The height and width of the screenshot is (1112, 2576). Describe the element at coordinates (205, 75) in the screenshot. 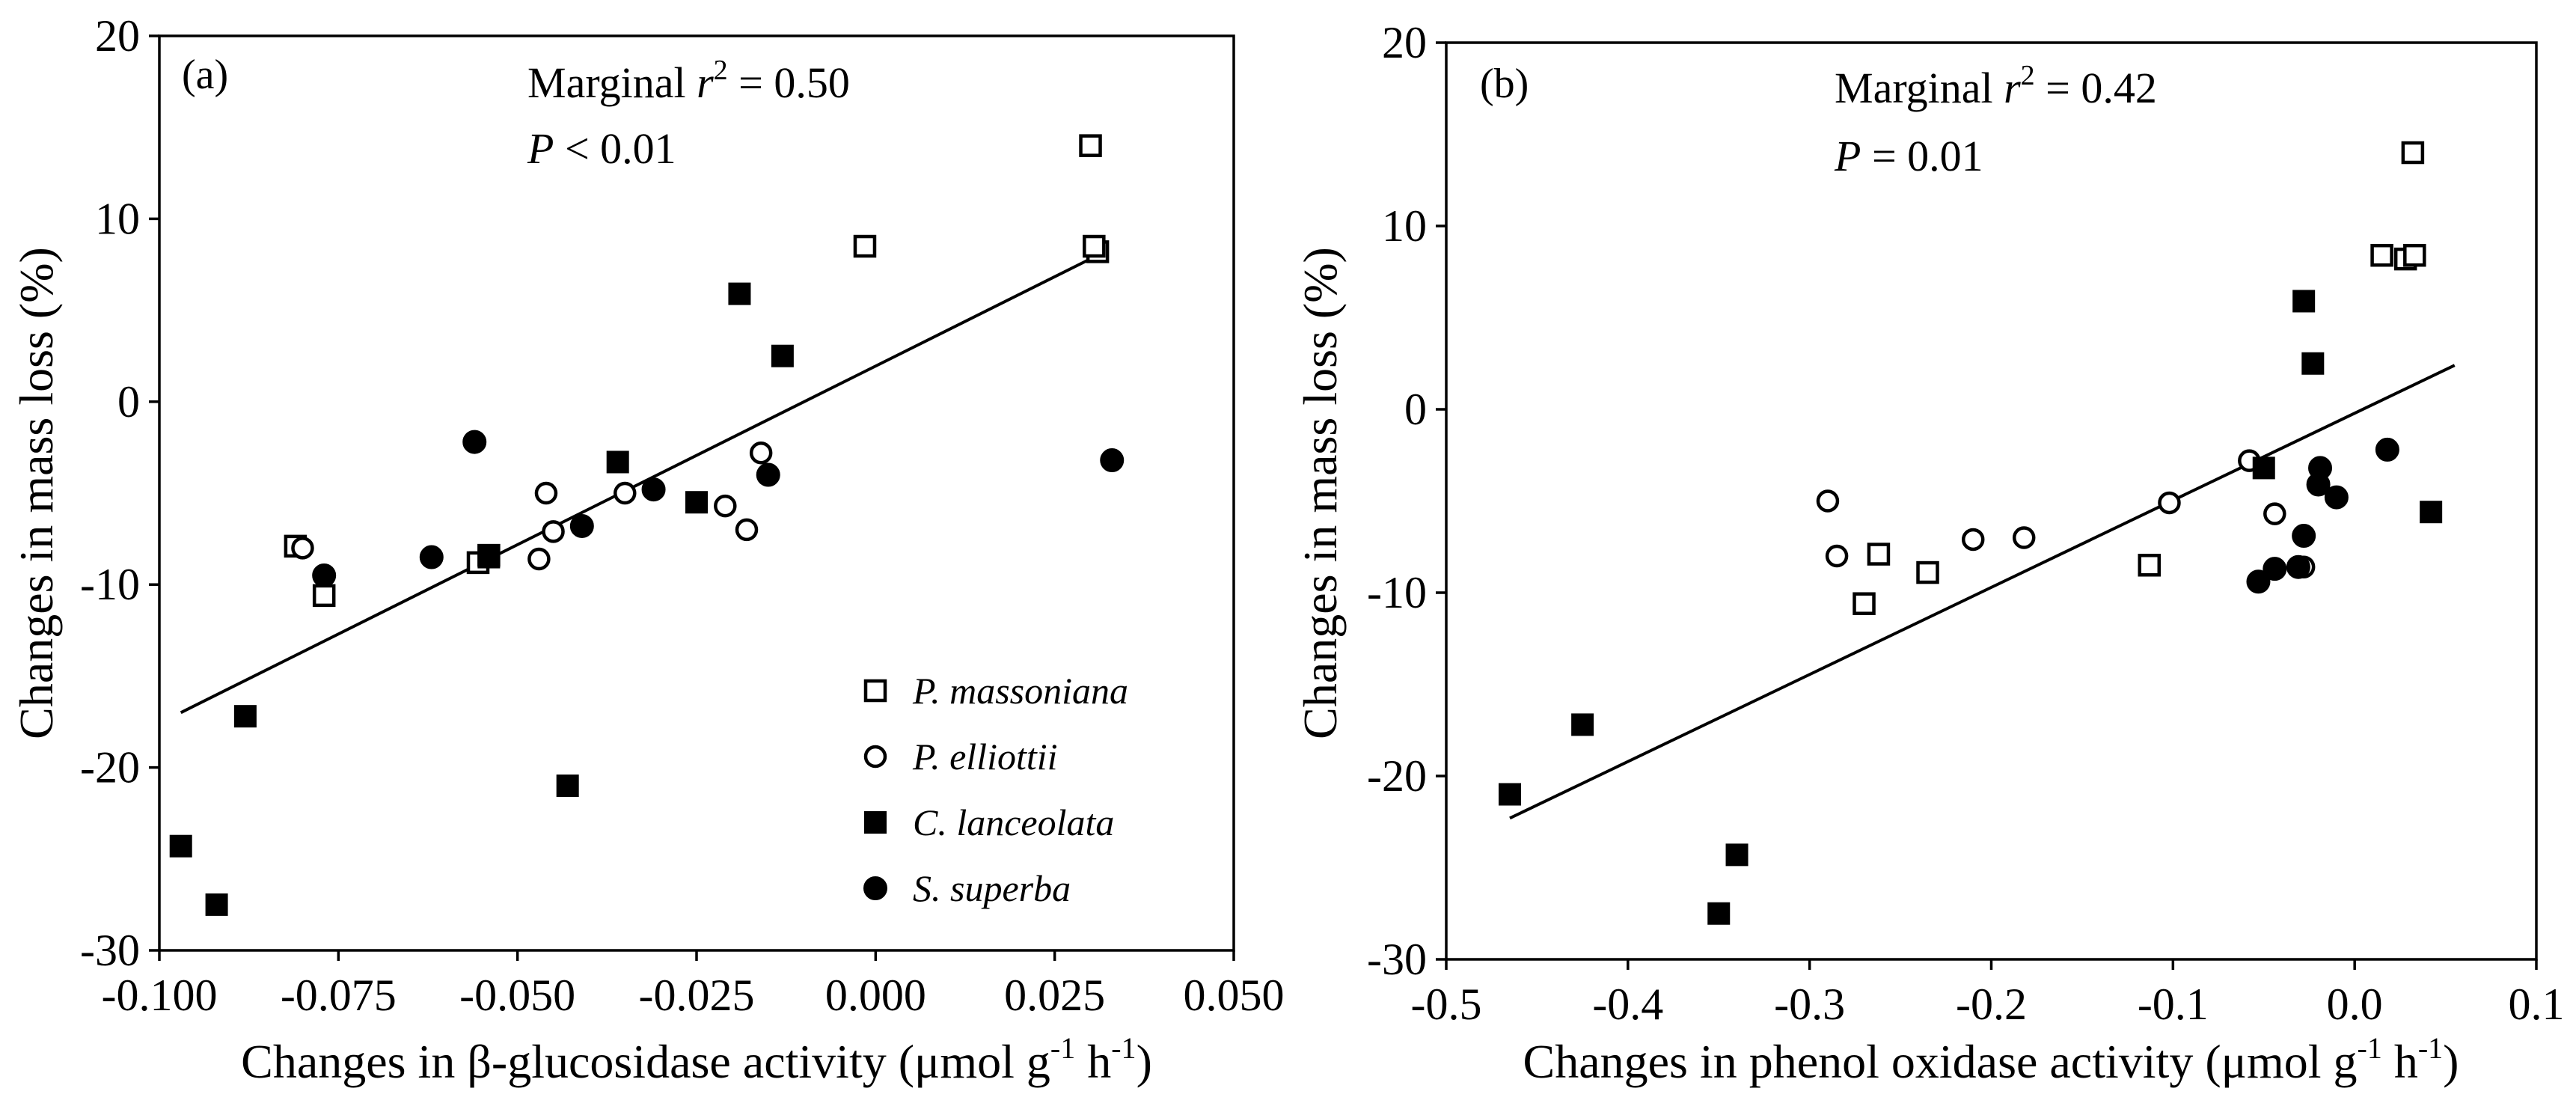

I see `panel-label: (a)` at that location.